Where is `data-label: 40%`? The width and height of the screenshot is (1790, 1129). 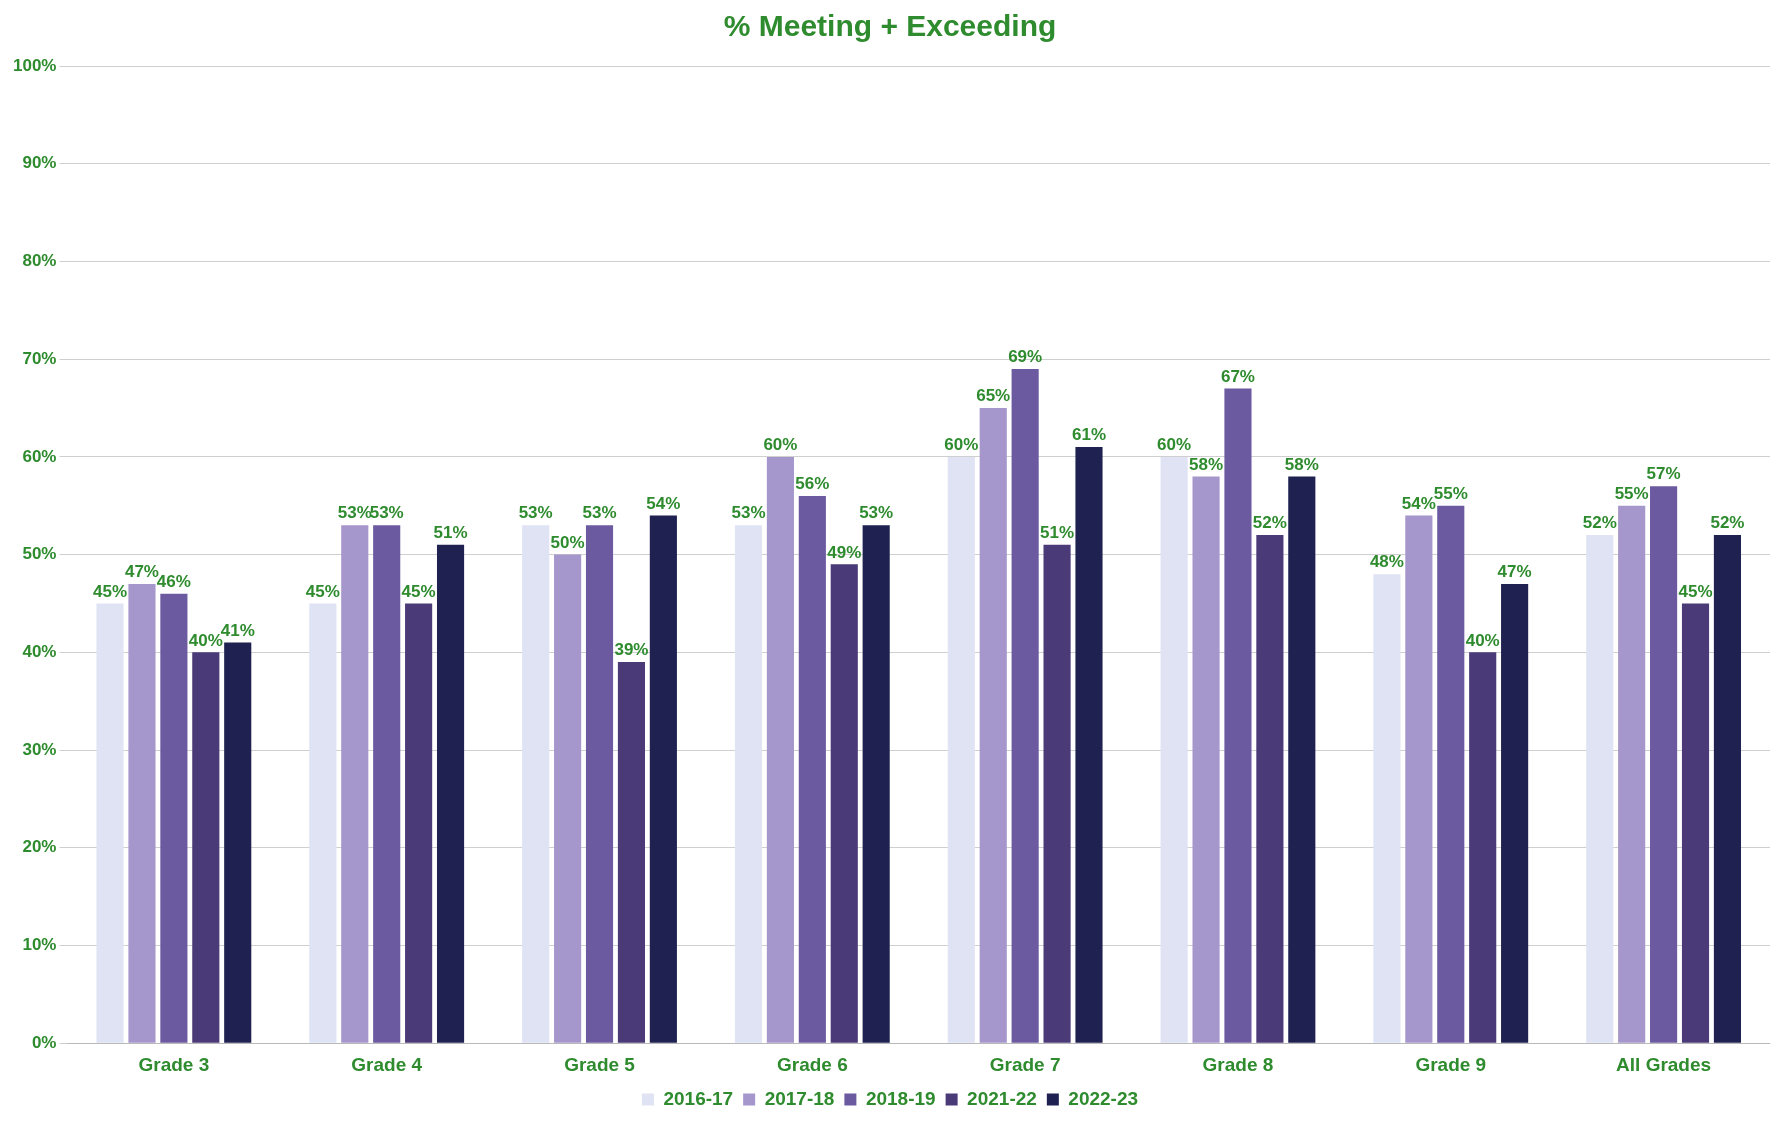 data-label: 40% is located at coordinates (1482, 640).